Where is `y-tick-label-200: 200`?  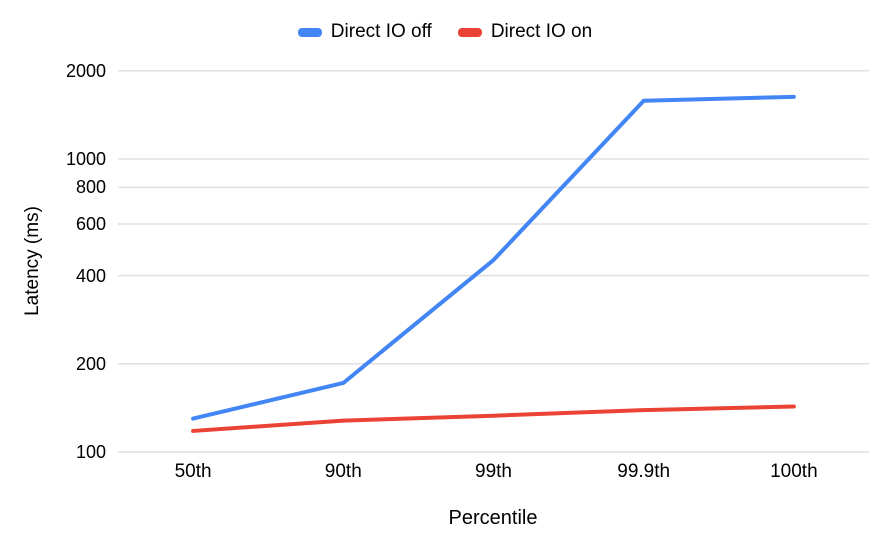 y-tick-label-200: 200 is located at coordinates (90, 363).